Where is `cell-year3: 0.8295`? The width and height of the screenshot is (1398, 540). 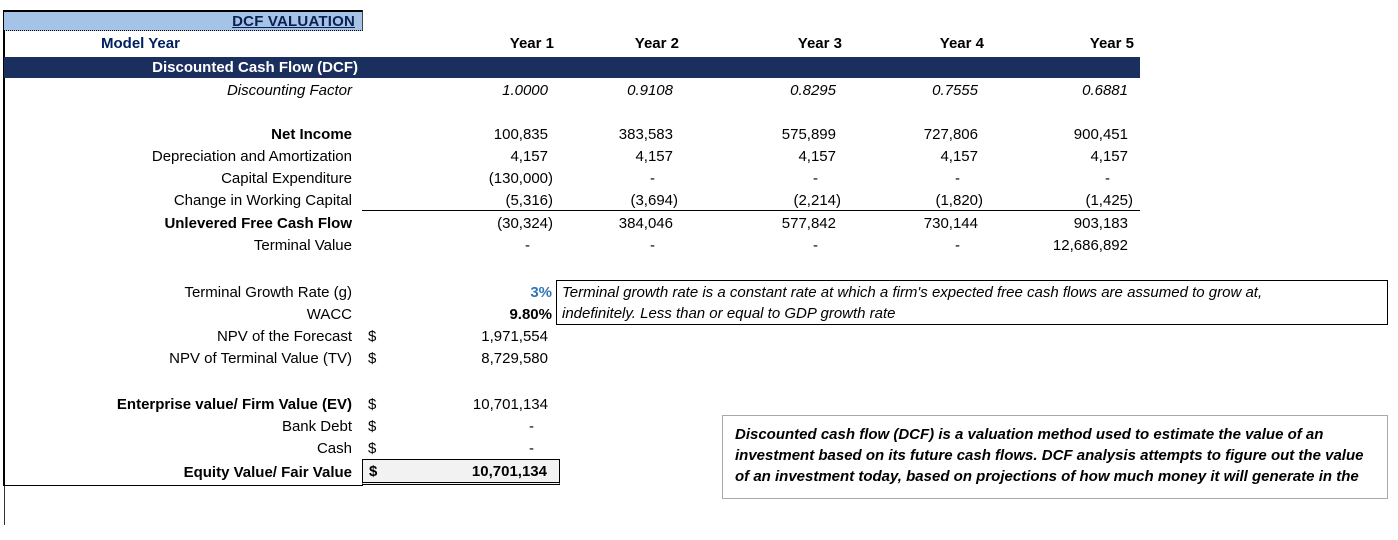
cell-year3: 0.8295 is located at coordinates (813, 90).